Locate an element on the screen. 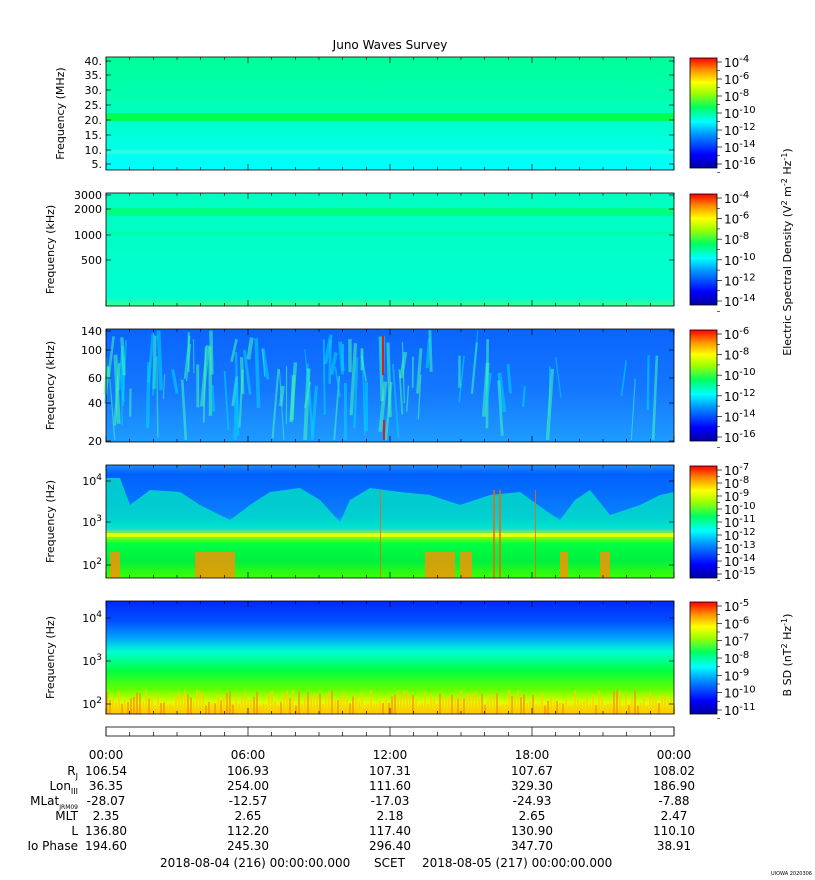  ephemeris-value: 2.18 is located at coordinates (390, 816).